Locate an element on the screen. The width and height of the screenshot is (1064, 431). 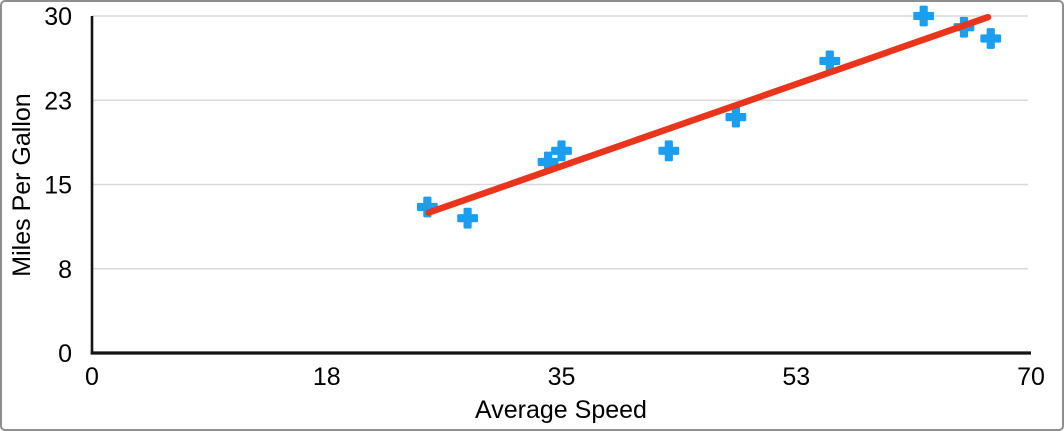
y-tick-label: 8 is located at coordinates (65, 270).